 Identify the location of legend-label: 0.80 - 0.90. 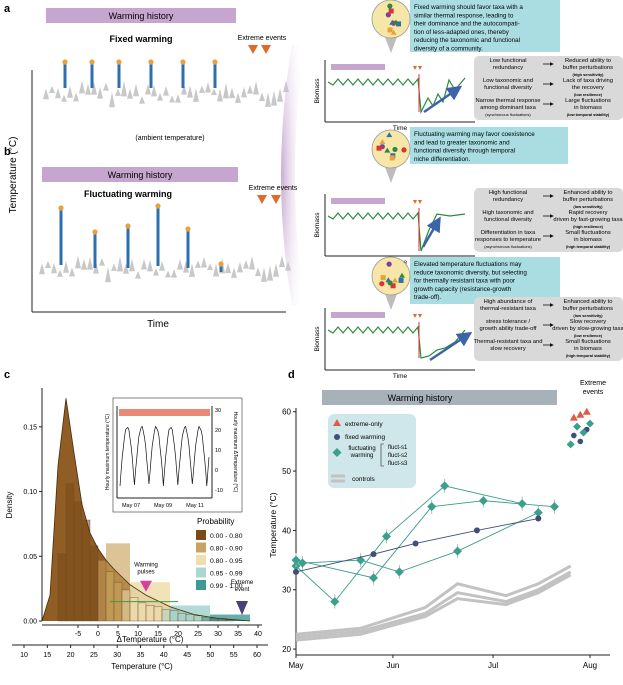
(226, 549).